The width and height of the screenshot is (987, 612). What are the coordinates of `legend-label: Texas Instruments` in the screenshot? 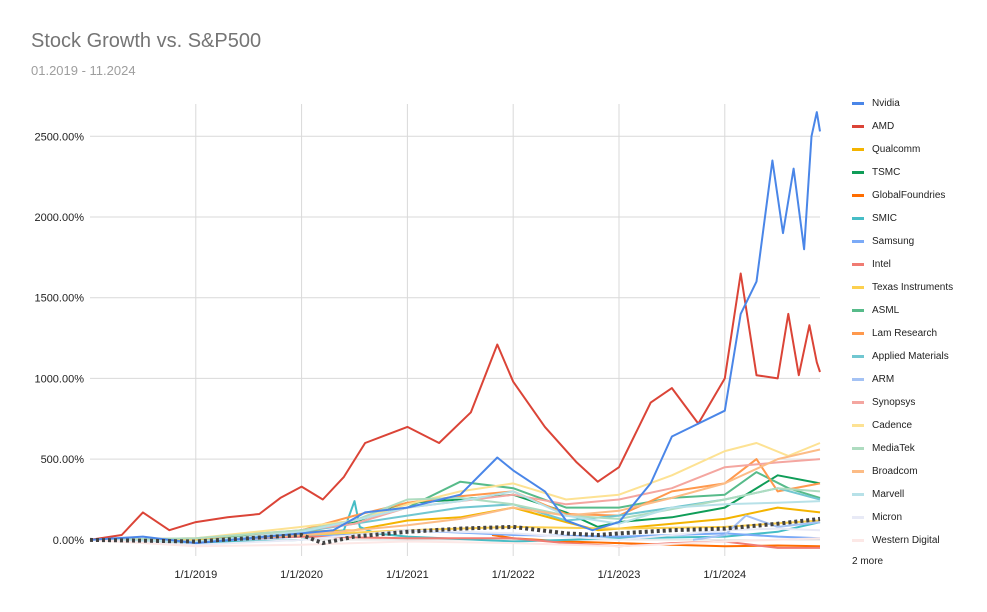 It's located at (913, 287).